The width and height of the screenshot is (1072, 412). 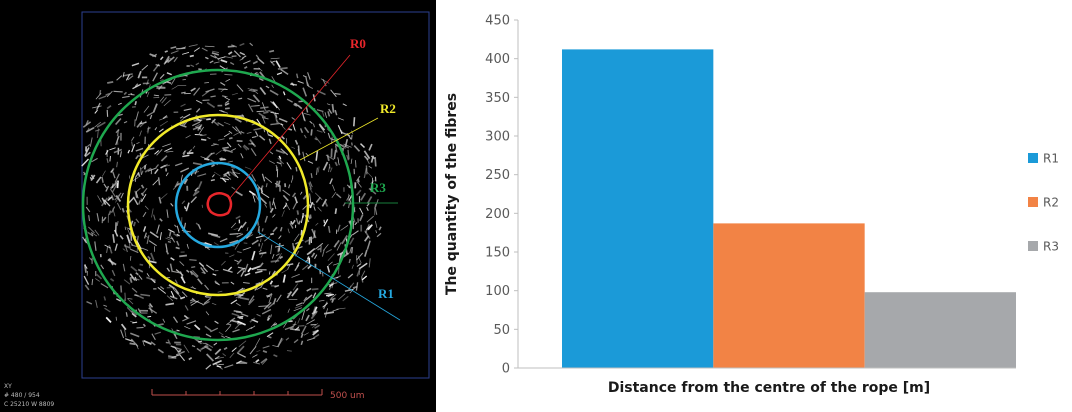 What do you see at coordinates (347, 396) in the screenshot?
I see `scale-bar-label: 500 um` at bounding box center [347, 396].